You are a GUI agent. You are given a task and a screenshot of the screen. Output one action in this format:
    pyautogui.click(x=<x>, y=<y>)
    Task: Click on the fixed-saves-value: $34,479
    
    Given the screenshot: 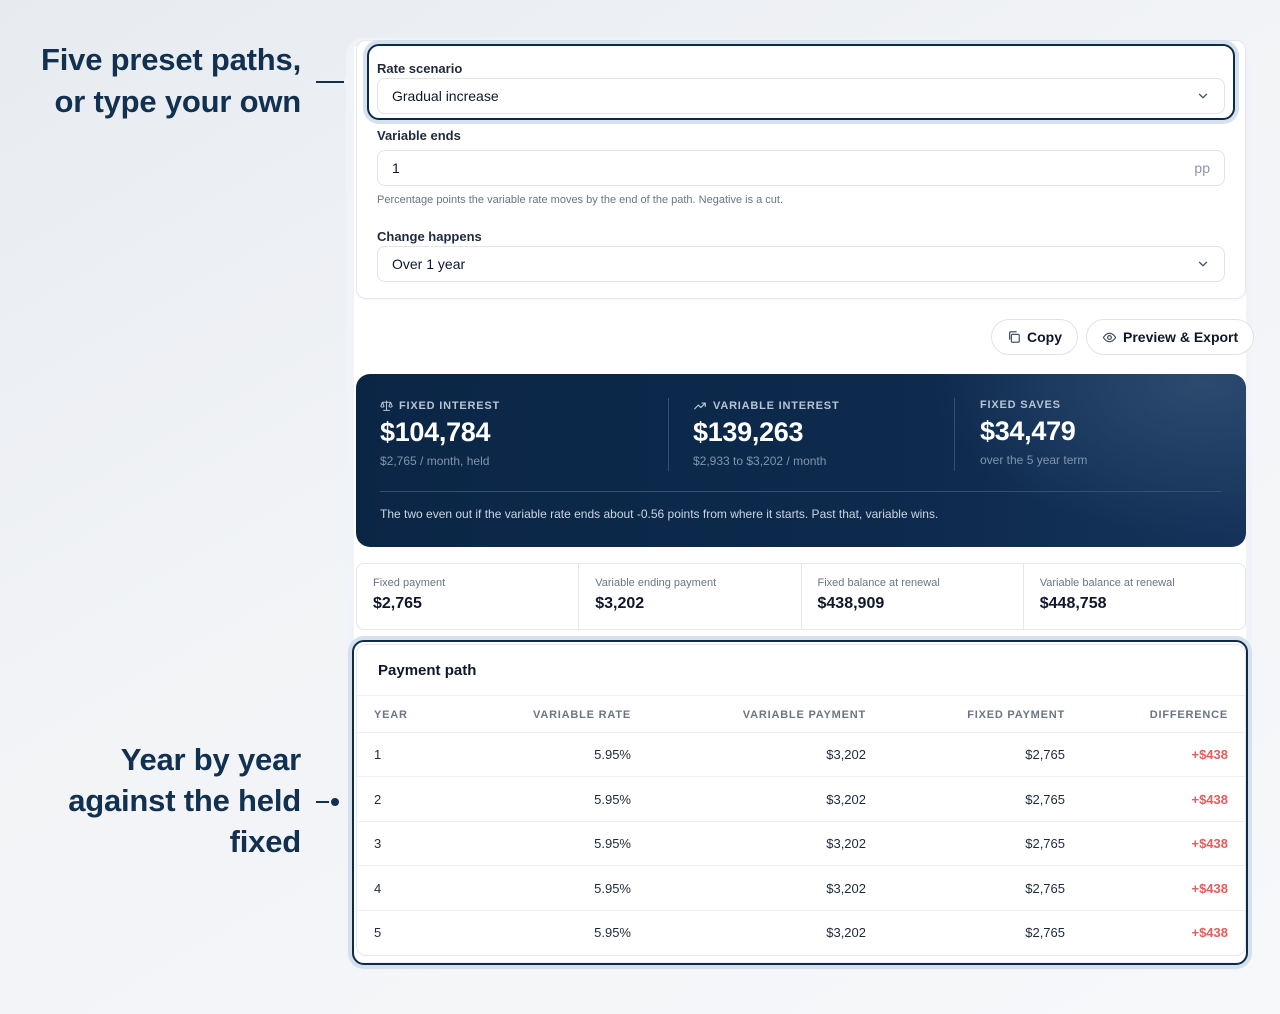 What is the action you would take?
    pyautogui.click(x=1028, y=431)
    